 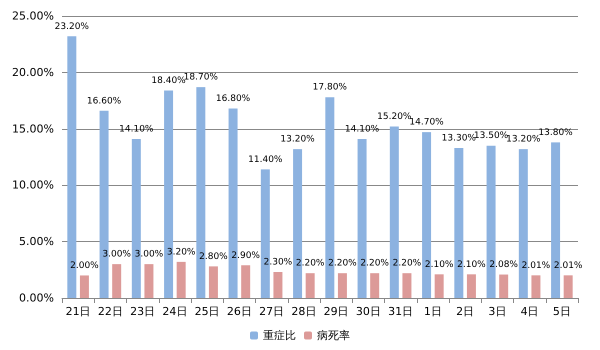 I want to click on x-tick-label: 2日, so click(x=465, y=311).